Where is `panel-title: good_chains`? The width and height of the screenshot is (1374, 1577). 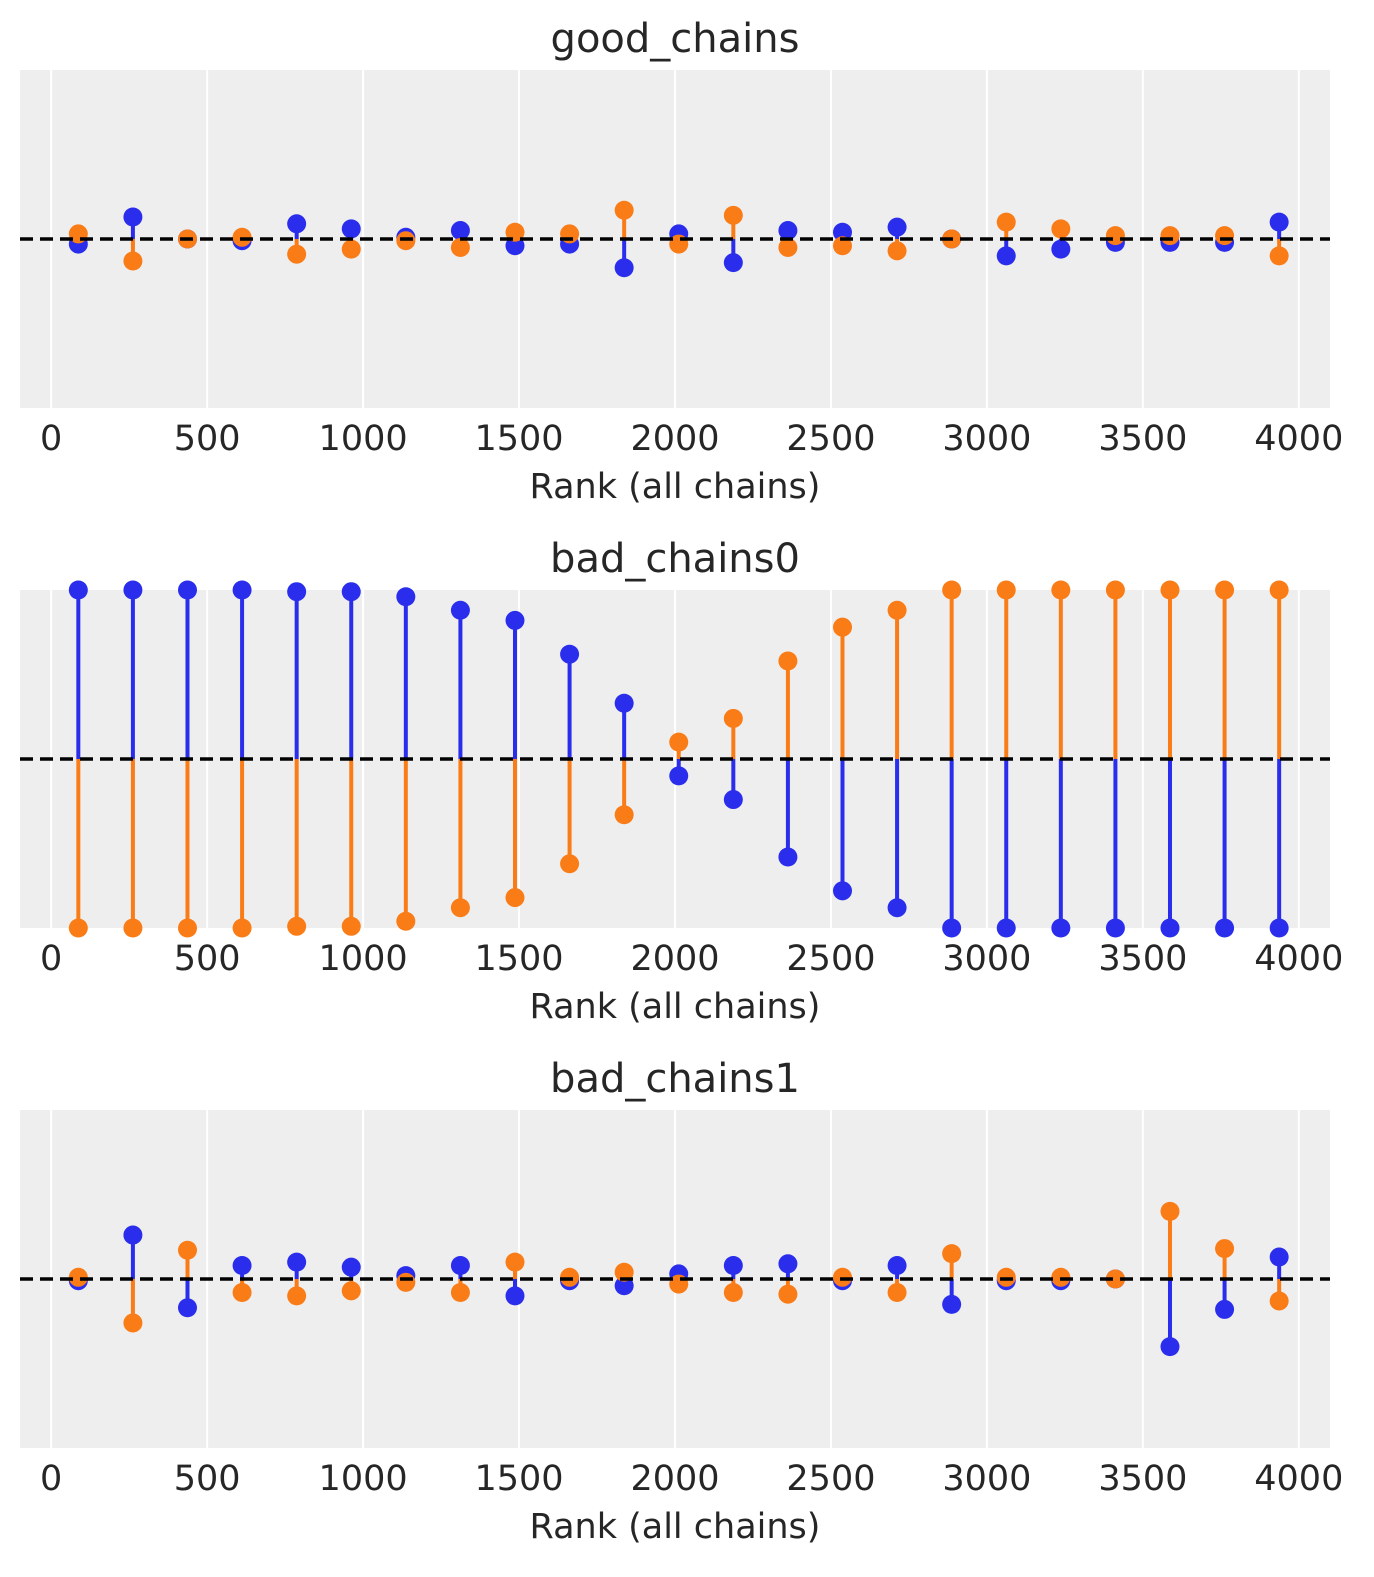
panel-title: good_chains is located at coordinates (675, 39).